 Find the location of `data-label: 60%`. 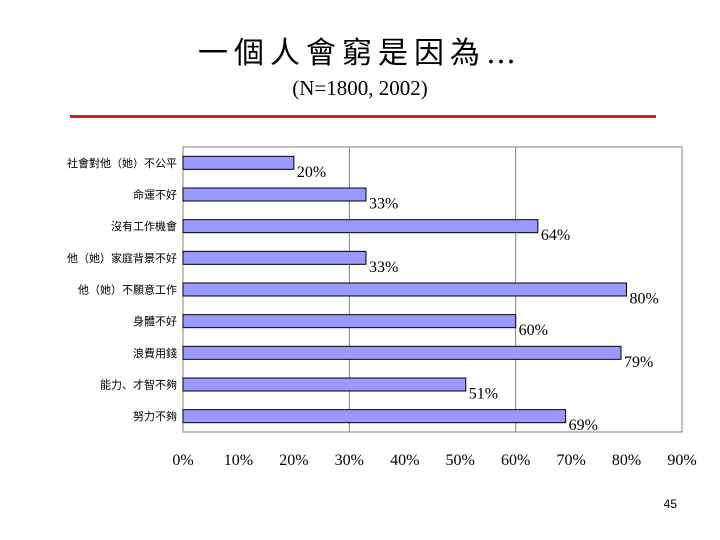

data-label: 60% is located at coordinates (533, 330).